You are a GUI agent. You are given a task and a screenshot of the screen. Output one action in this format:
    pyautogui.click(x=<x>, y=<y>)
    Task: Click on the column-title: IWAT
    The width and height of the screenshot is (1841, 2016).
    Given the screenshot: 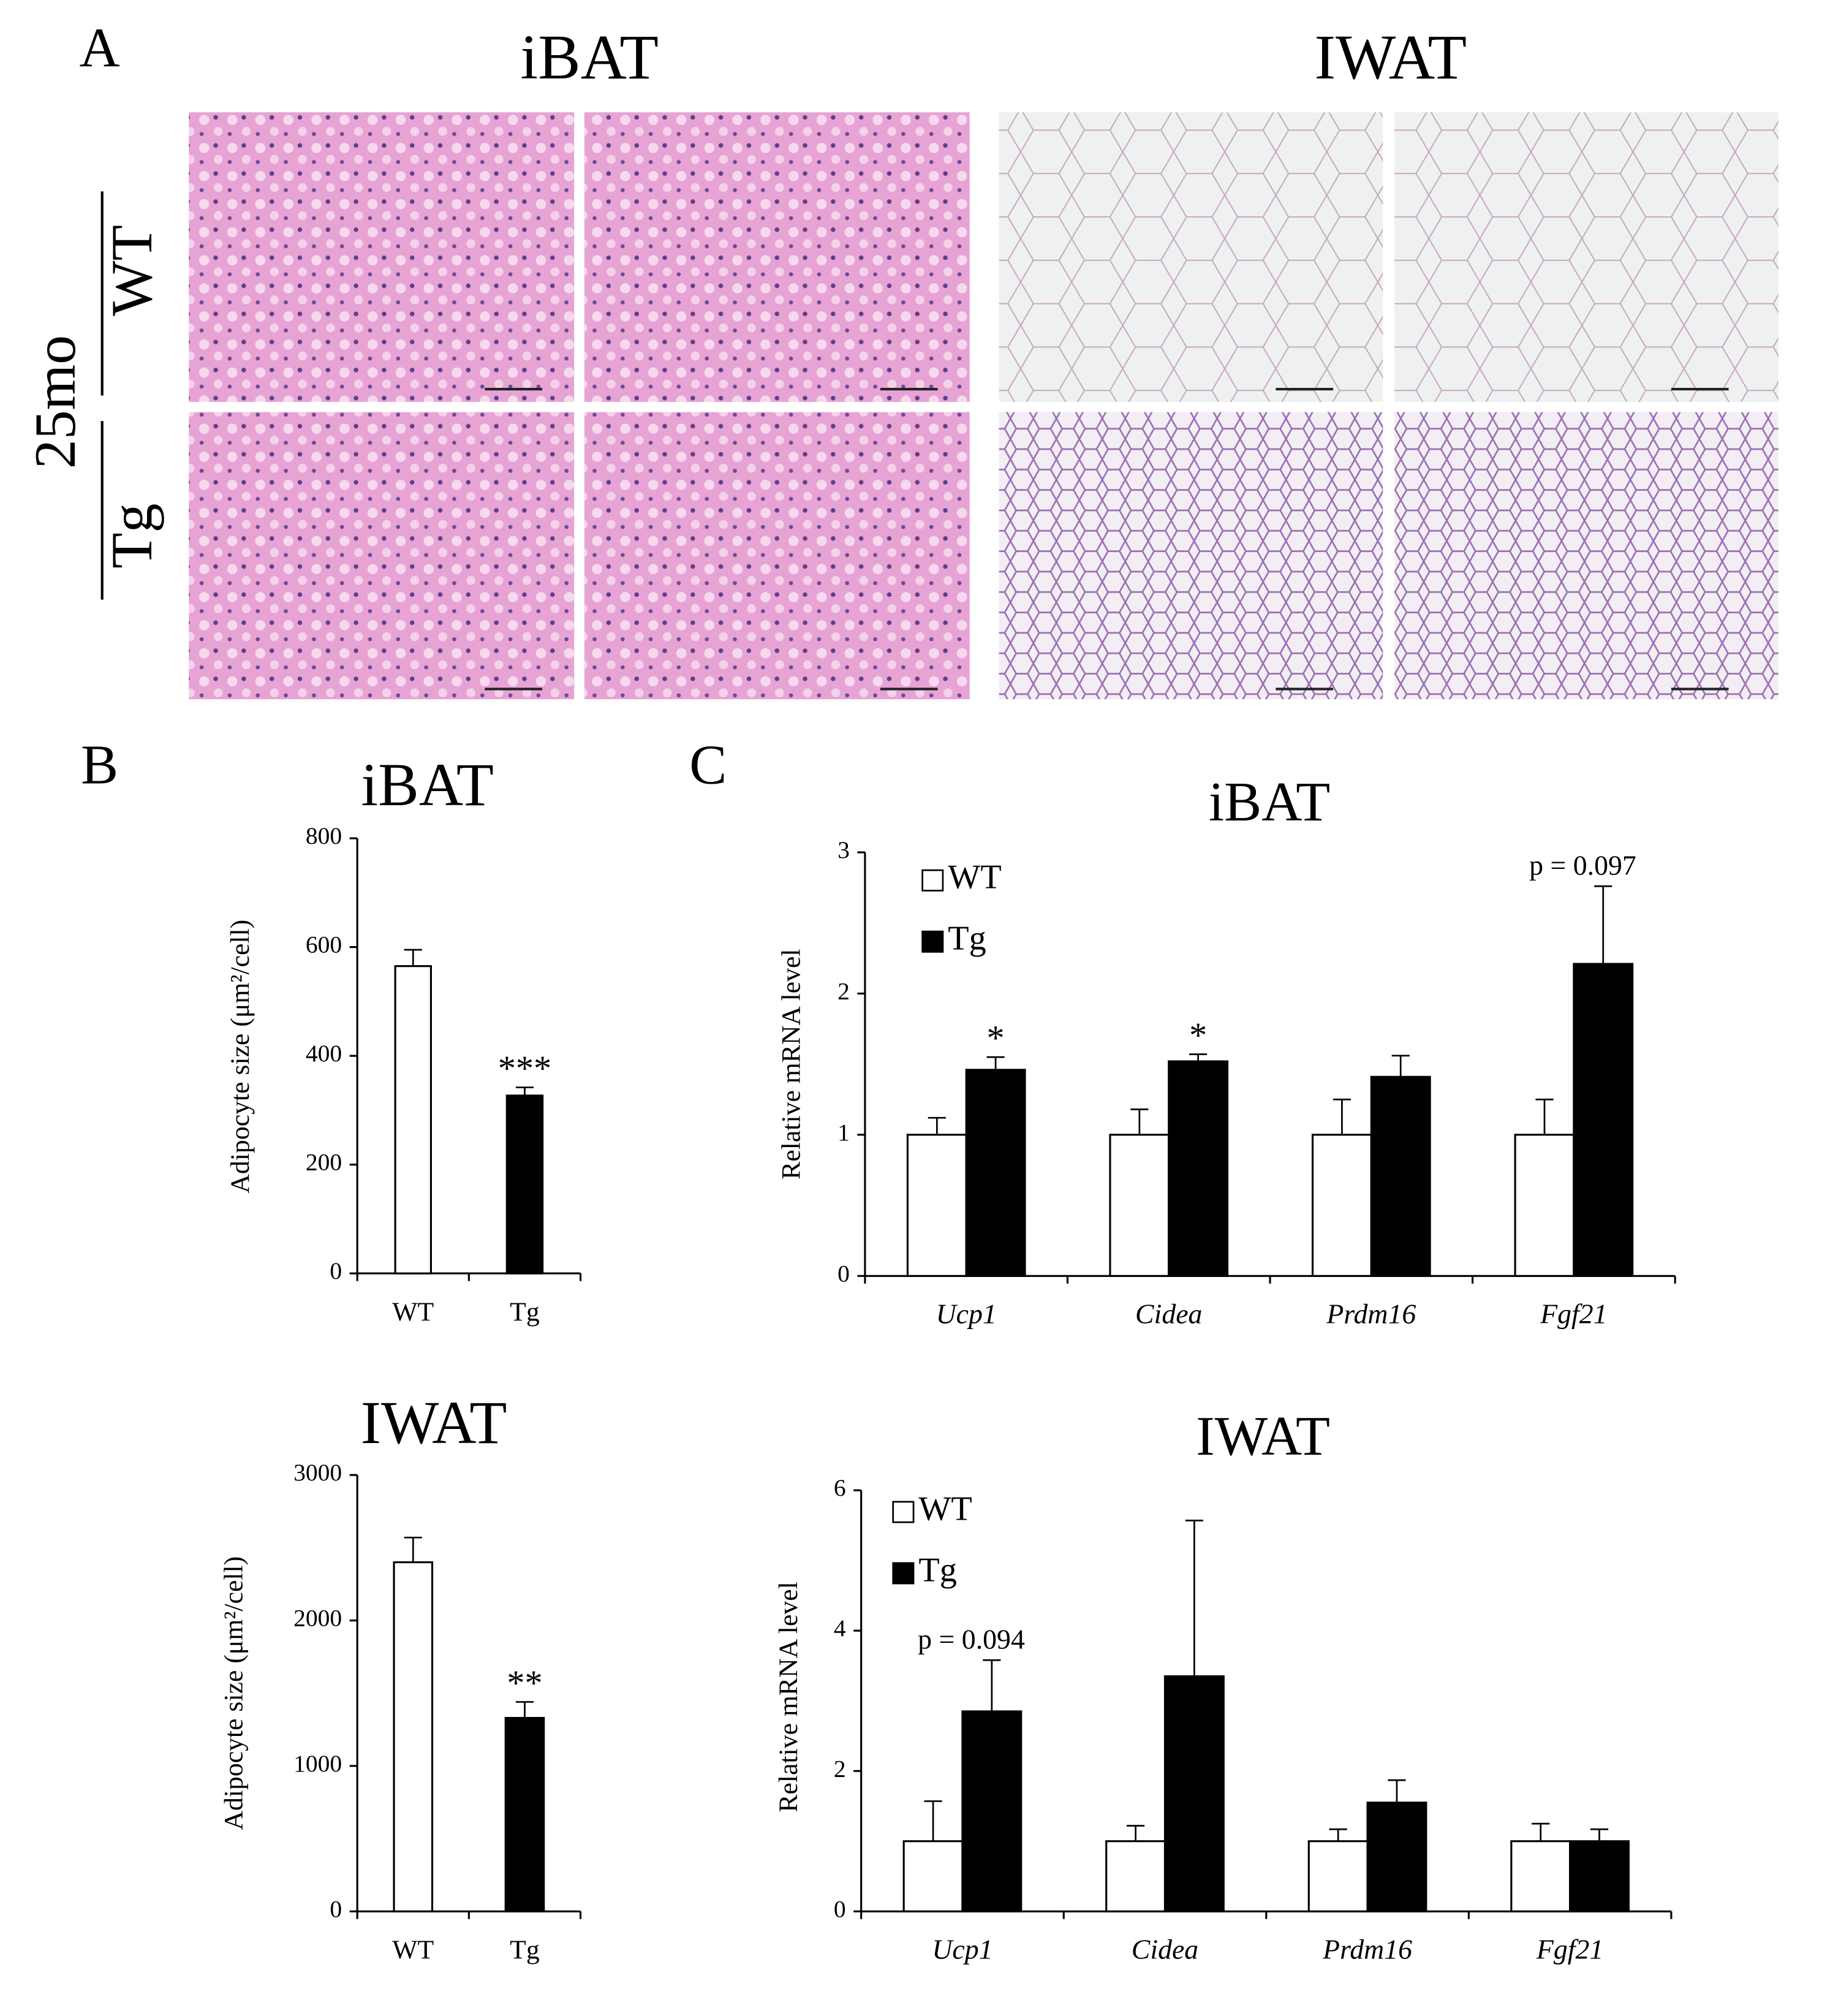 What is the action you would take?
    pyautogui.click(x=1390, y=57)
    